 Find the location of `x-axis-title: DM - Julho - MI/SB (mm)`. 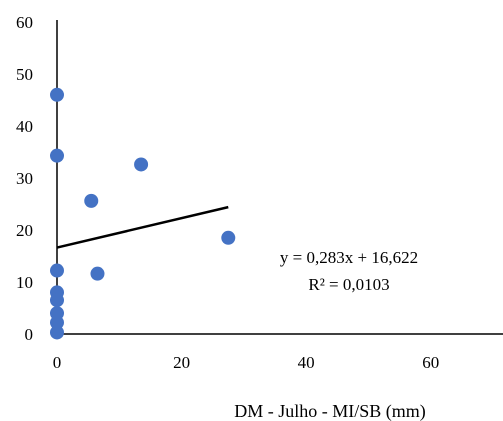

x-axis-title: DM - Julho - MI/SB (mm) is located at coordinates (330, 411).